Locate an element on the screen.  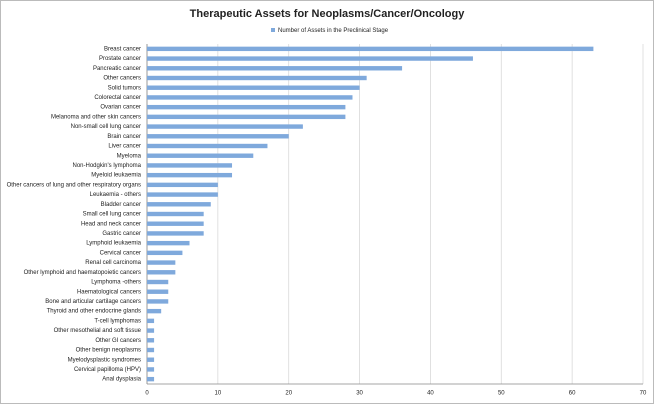
y-tick-label: Non-small cell lung cancer is located at coordinates (106, 127).